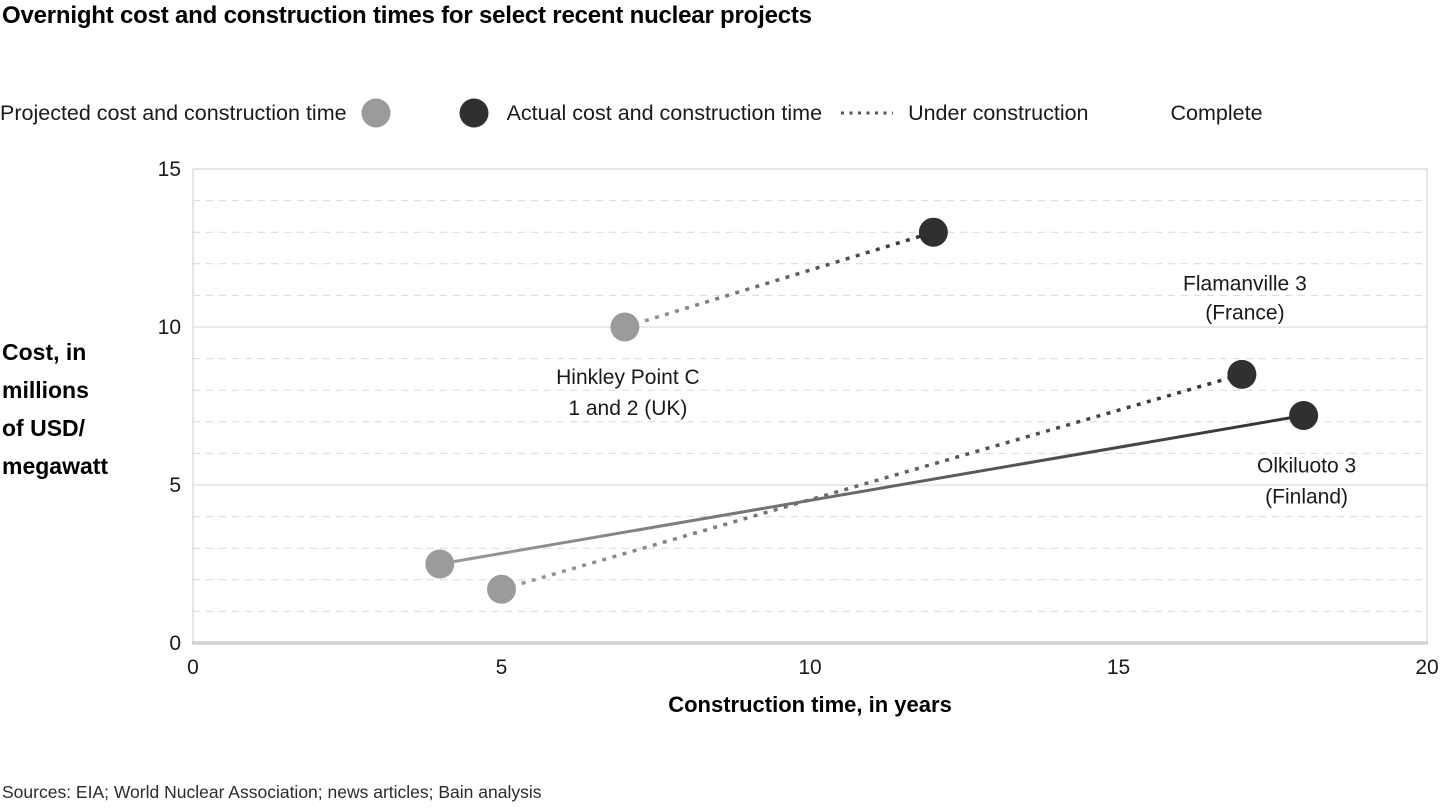 This screenshot has height=810, width=1440. What do you see at coordinates (1244, 312) in the screenshot?
I see `series-label-line: (France)` at bounding box center [1244, 312].